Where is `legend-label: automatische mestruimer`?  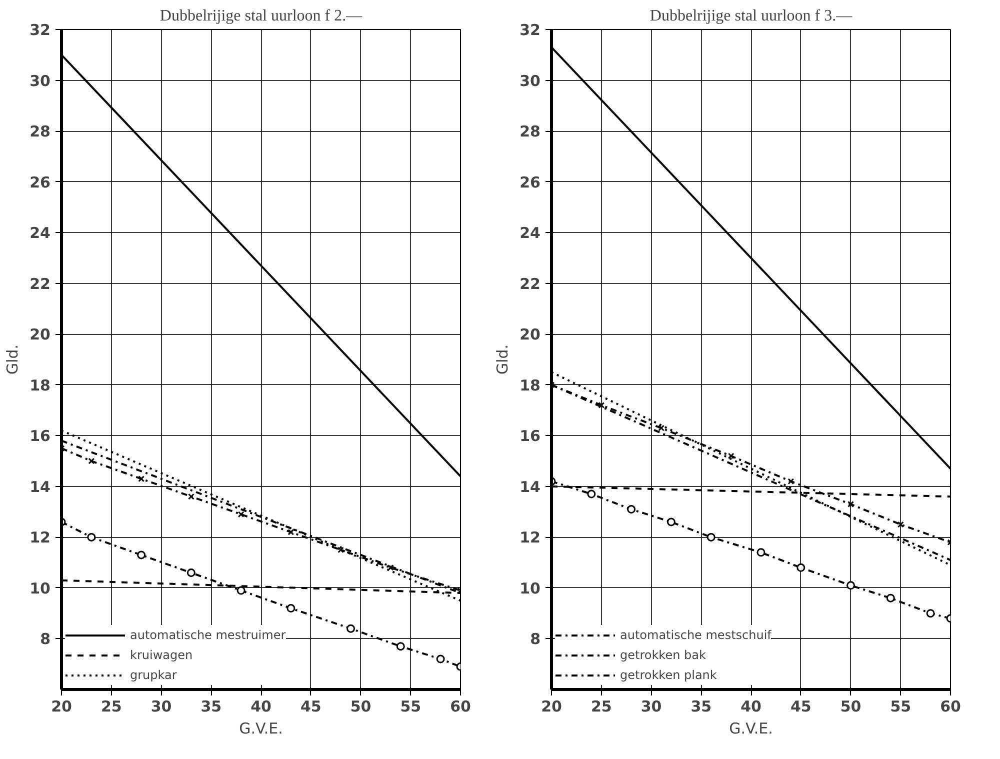 legend-label: automatische mestruimer is located at coordinates (208, 635).